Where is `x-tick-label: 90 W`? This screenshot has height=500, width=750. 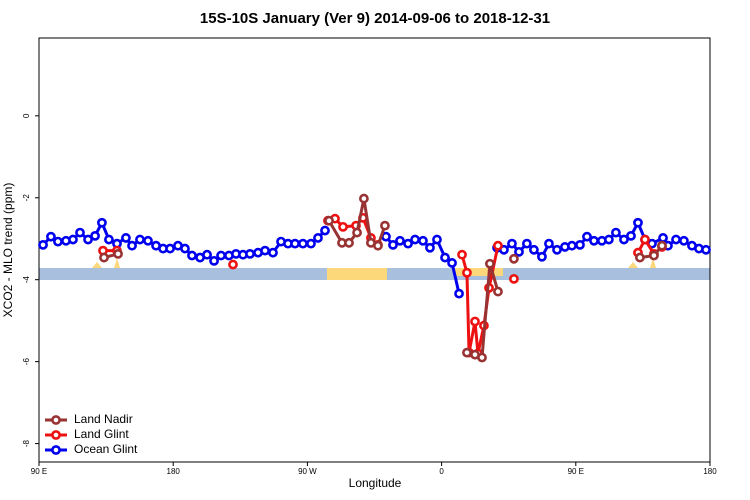 x-tick-label: 90 W is located at coordinates (307, 471).